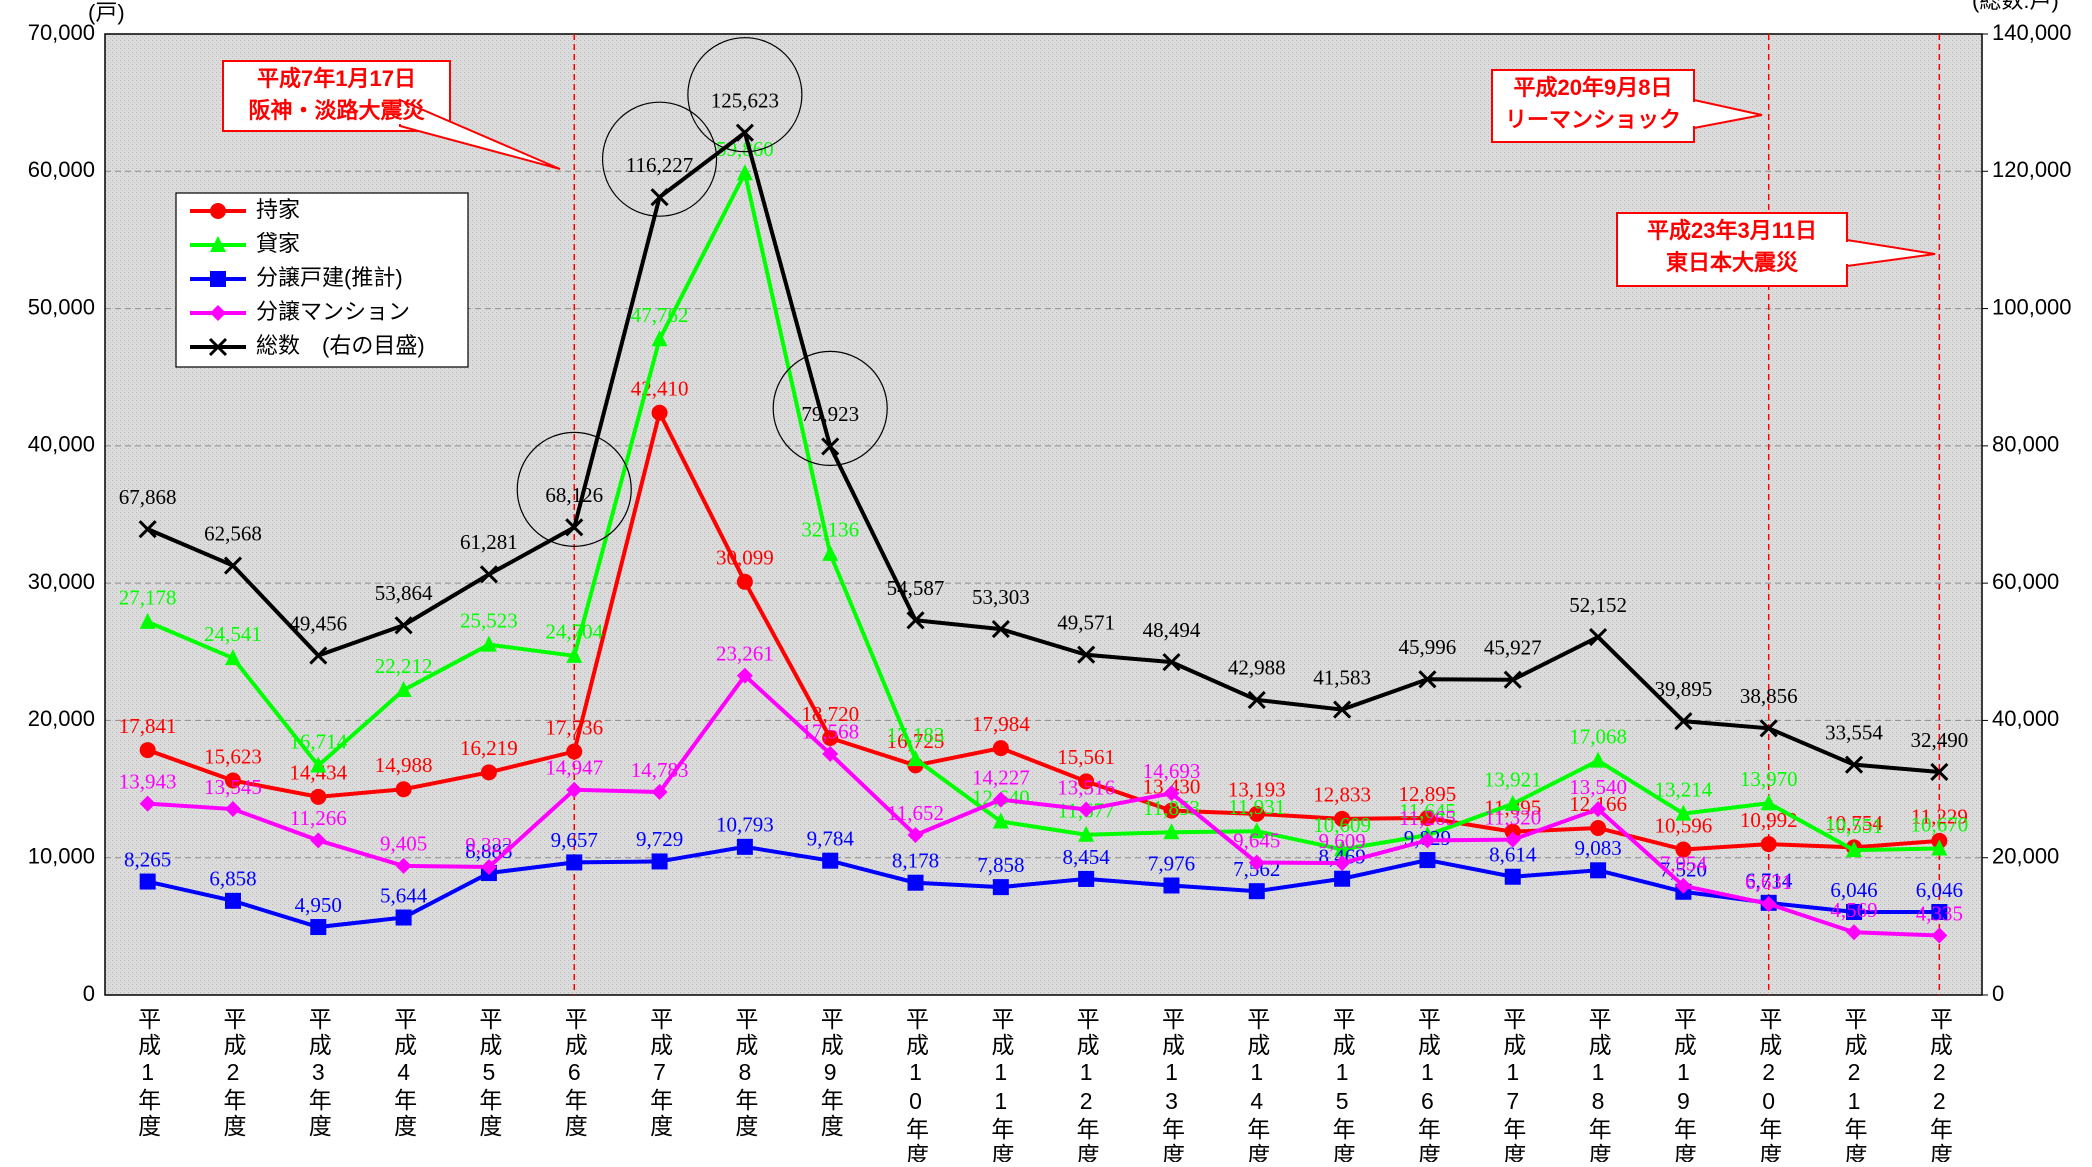 The image size is (2092, 1167). What do you see at coordinates (916, 1084) in the screenshot?
I see `x-tick-label: 平成10年度` at bounding box center [916, 1084].